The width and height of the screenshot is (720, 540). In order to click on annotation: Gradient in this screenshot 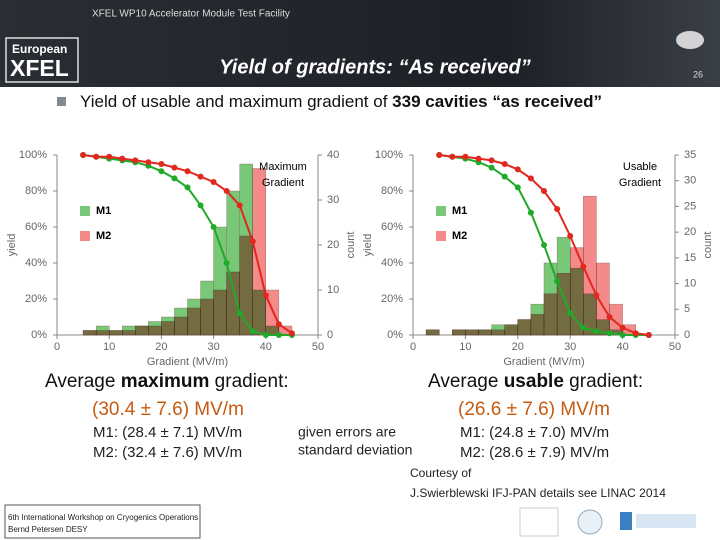, I will do `click(283, 183)`.